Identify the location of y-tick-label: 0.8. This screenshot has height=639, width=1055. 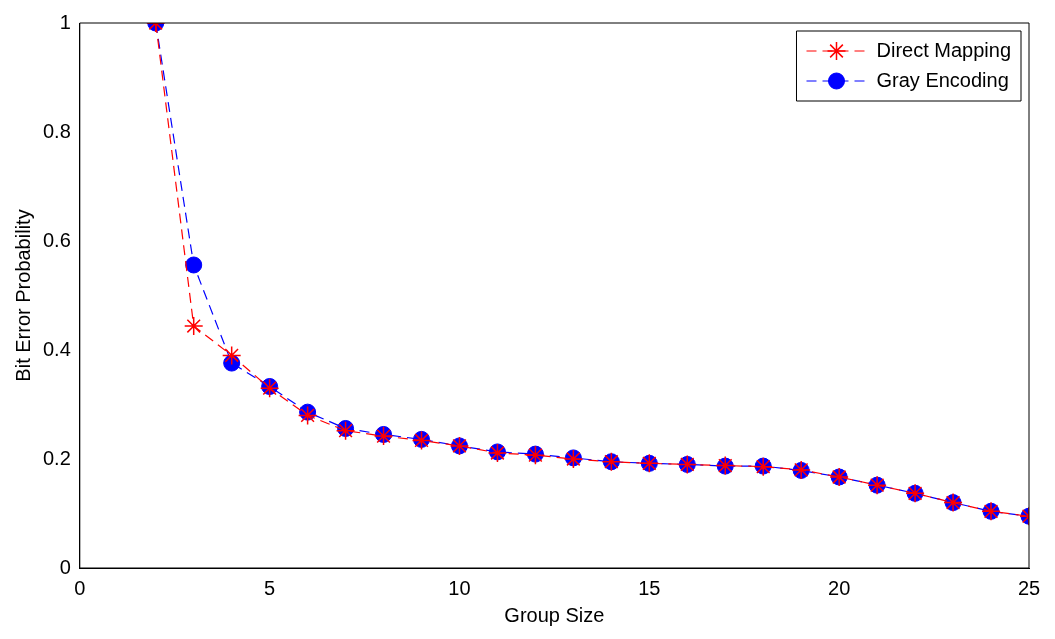
(56, 130).